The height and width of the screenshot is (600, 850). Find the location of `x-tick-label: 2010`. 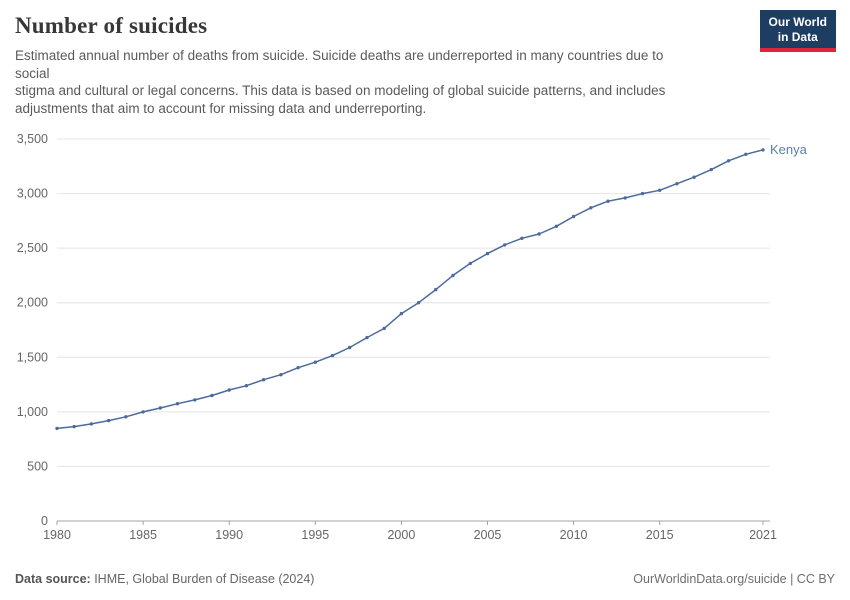

x-tick-label: 2010 is located at coordinates (574, 535).